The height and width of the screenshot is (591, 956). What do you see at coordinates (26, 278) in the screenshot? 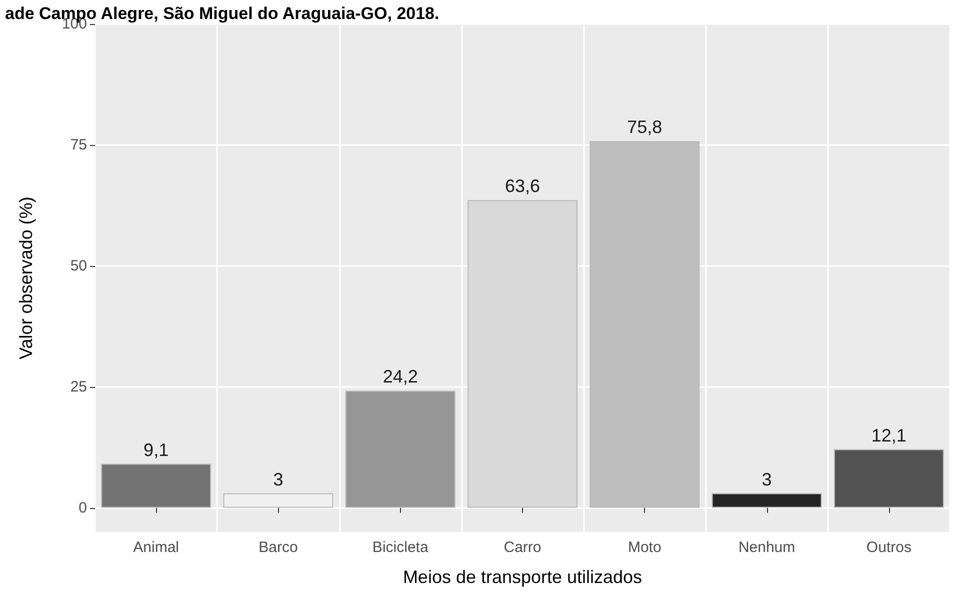
I see `y-axis-title: Valor observado (%)` at bounding box center [26, 278].